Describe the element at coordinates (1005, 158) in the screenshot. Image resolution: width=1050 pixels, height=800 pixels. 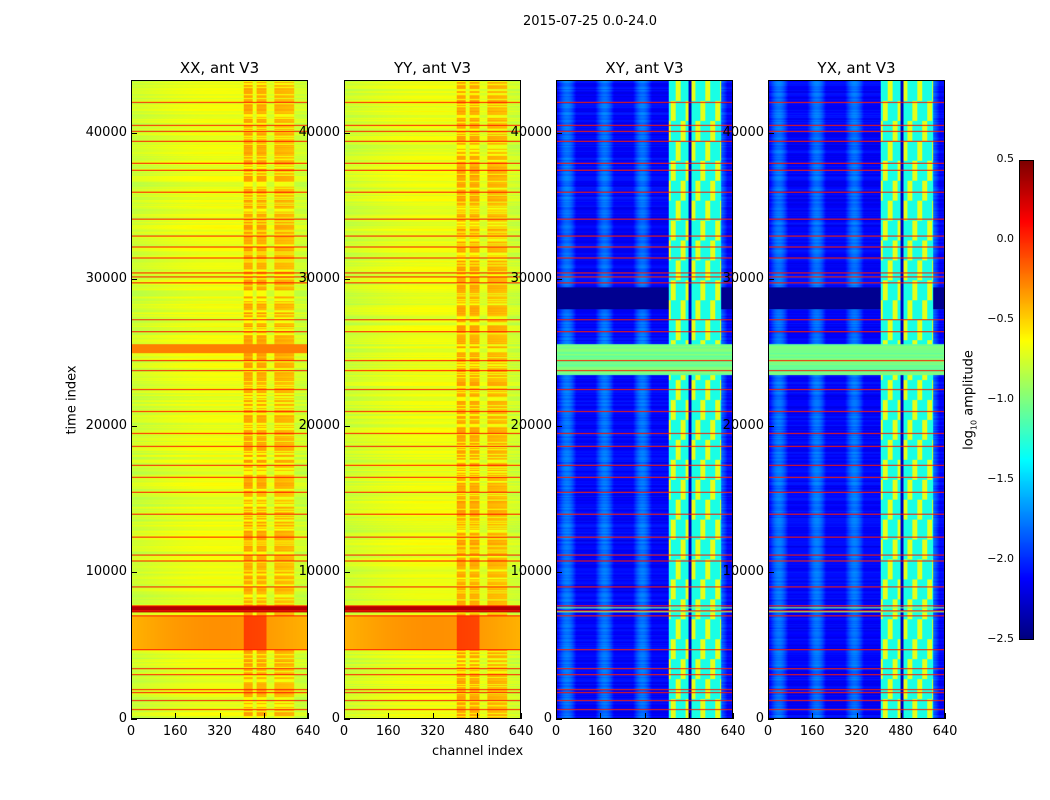
I see `colorbar-tick-label: 0.5` at that location.